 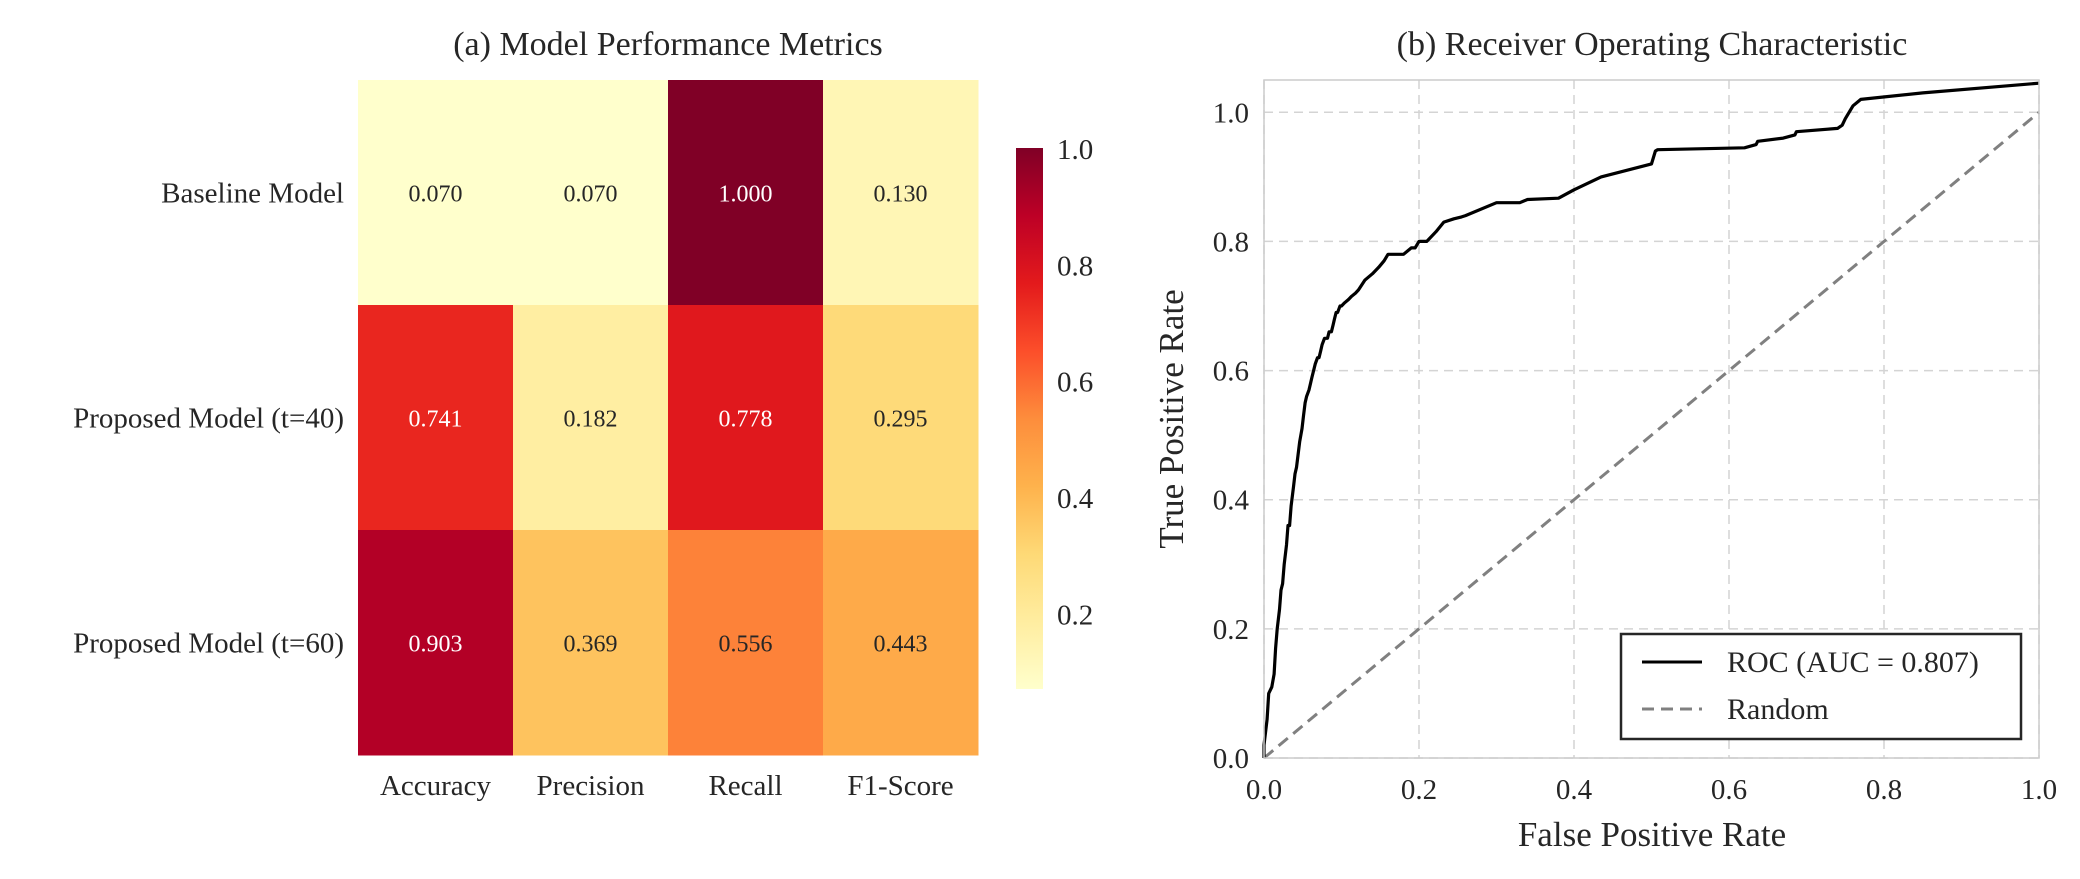 I want to click on heatmap-cell-label: 0.741, so click(x=436, y=420).